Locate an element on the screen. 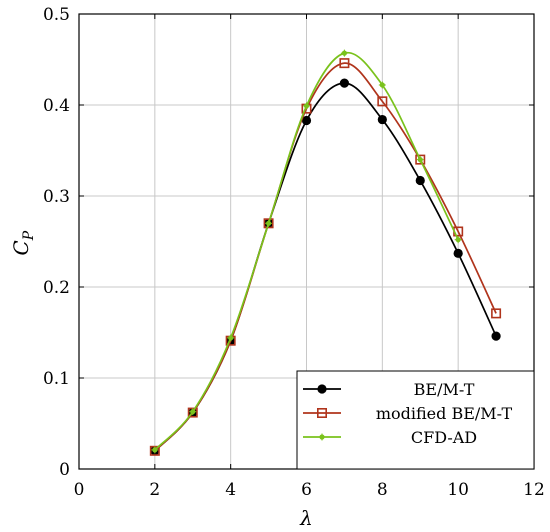  x-tick-label: 12 is located at coordinates (534, 490).